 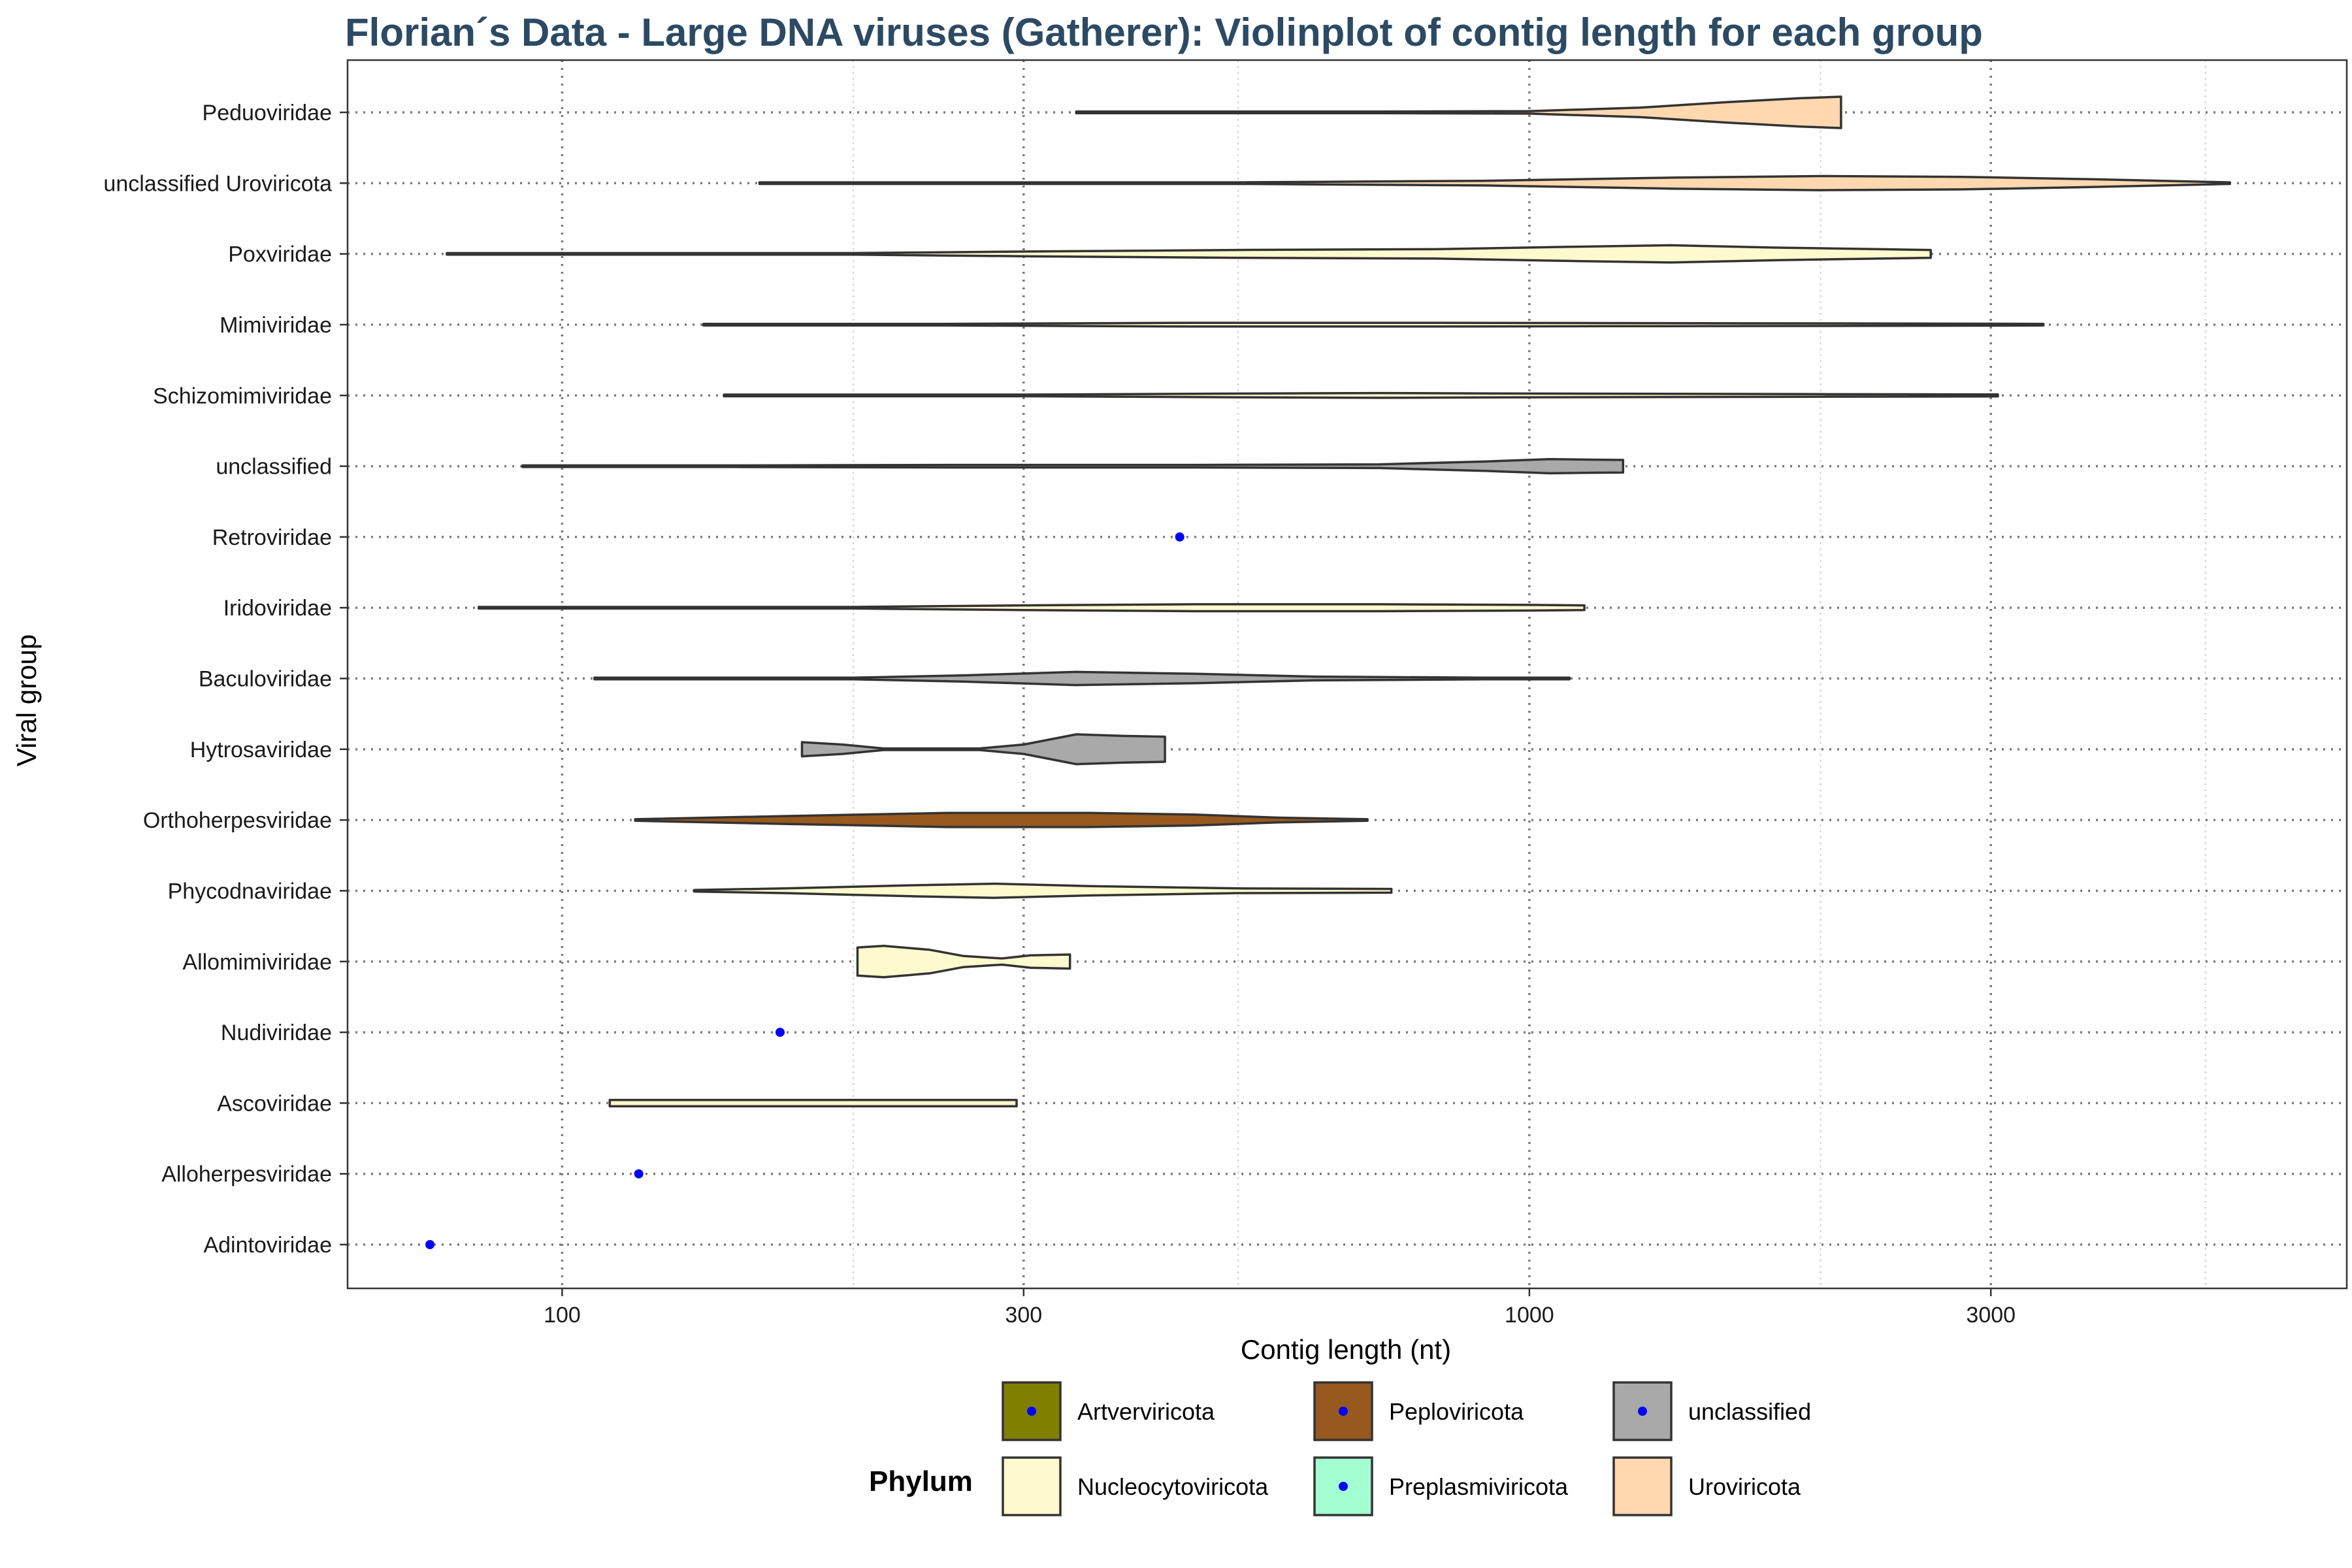 I want to click on x-tick-labels: 100 300 1000 3000, so click(x=1280, y=1308).